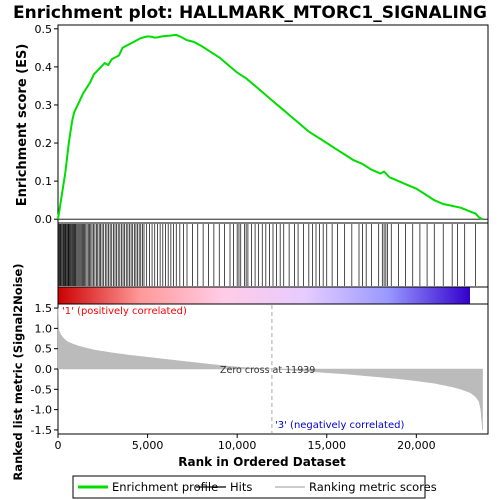 The image size is (500, 500). I want to click on hit-marks, so click(267, 255).